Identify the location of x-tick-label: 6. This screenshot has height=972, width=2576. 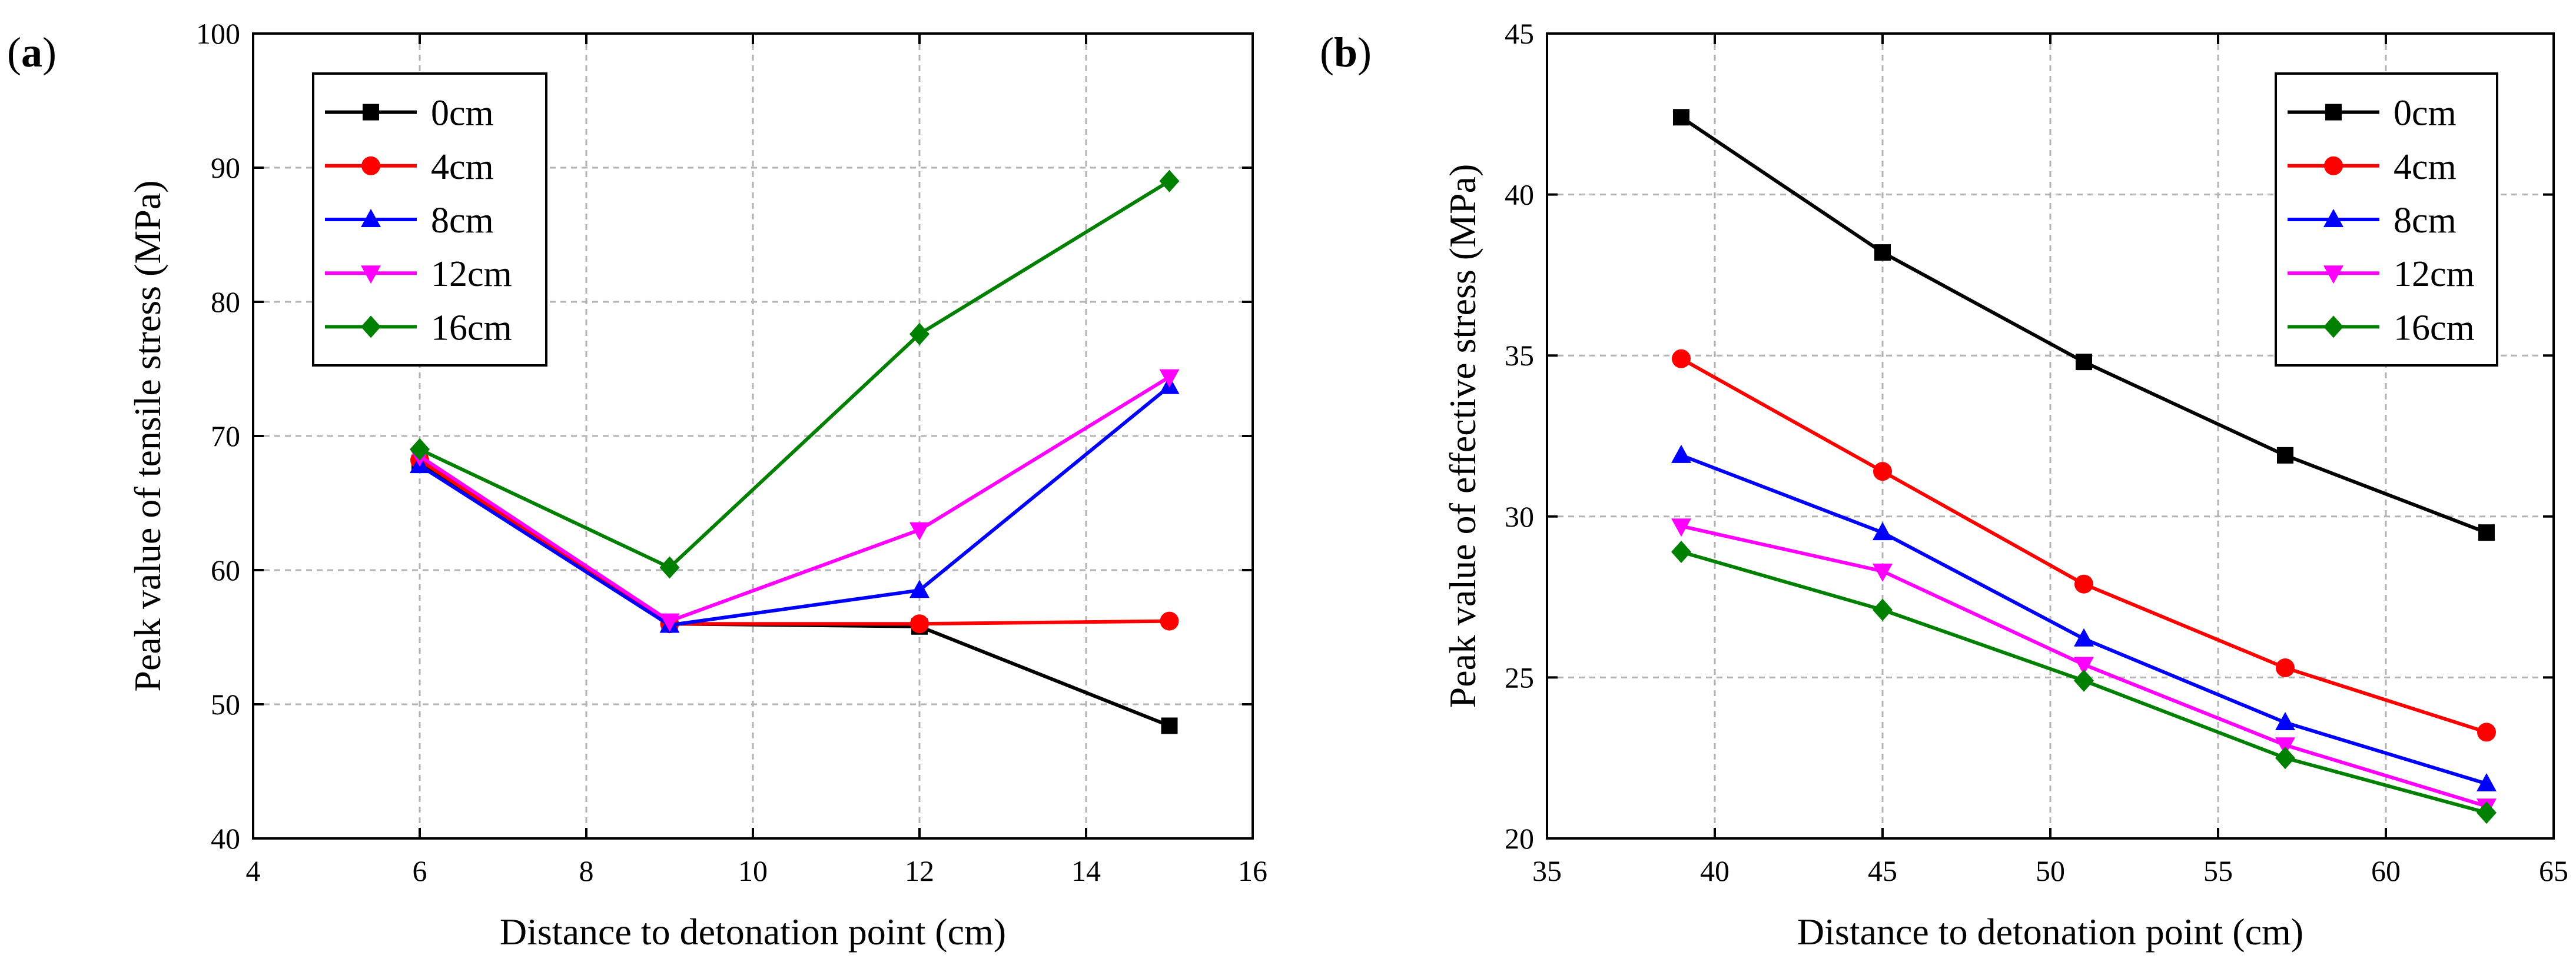
(420, 870).